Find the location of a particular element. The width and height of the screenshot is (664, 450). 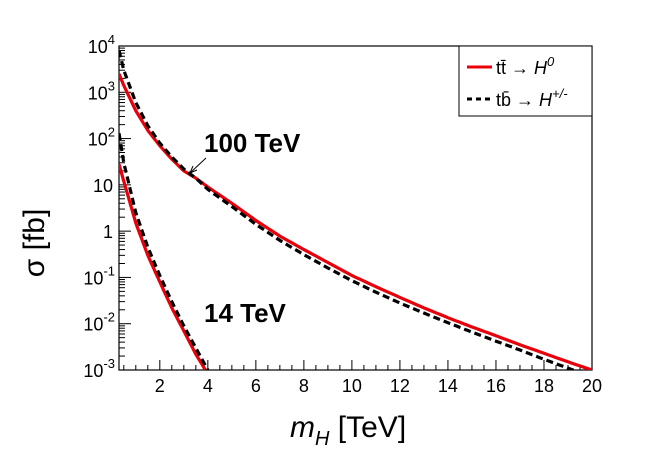

y-tick-label: 10³ is located at coordinates (101, 90).